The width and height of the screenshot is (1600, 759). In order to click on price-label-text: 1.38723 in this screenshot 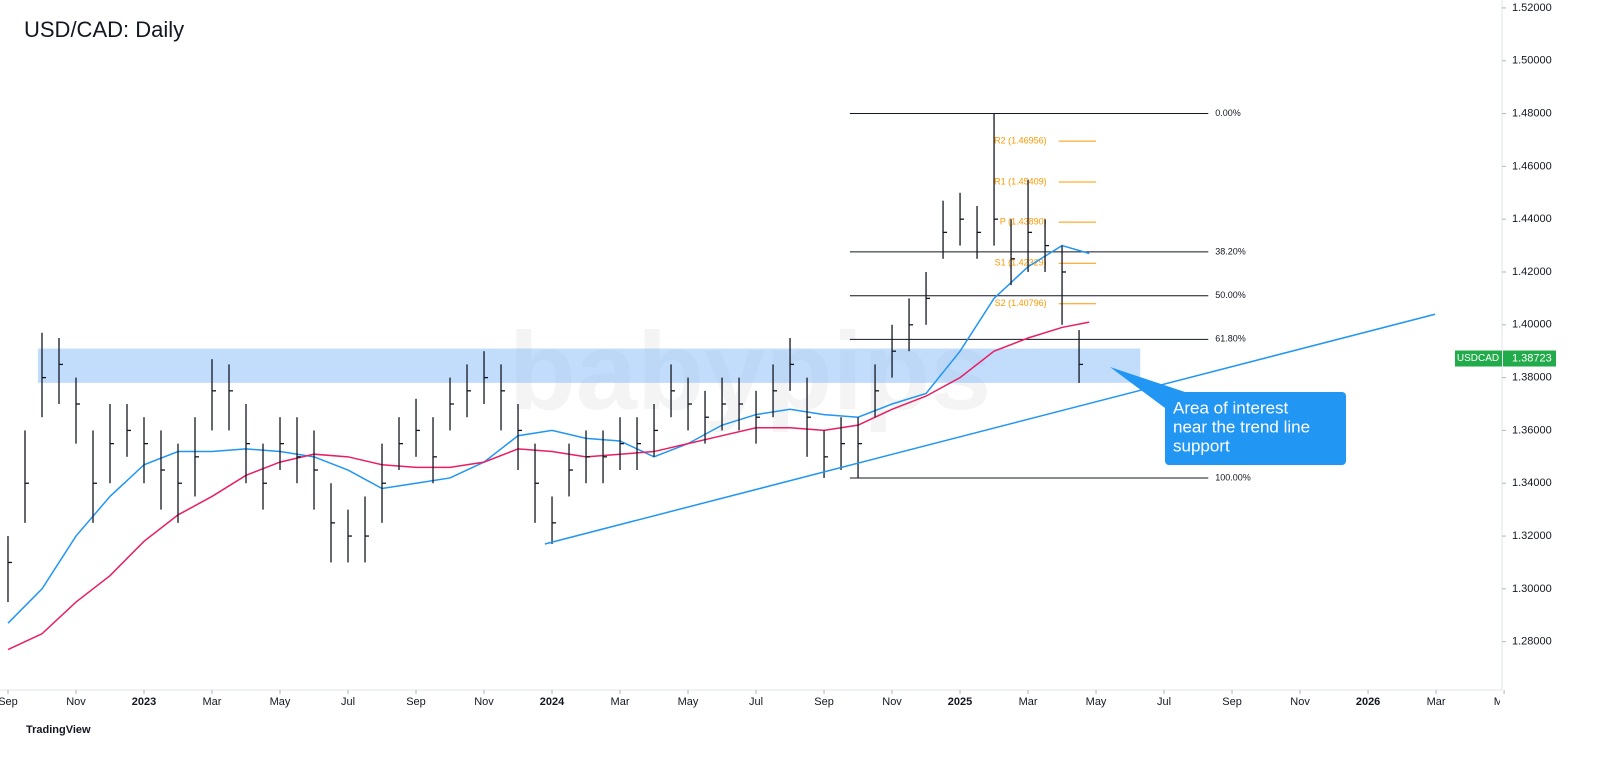, I will do `click(1532, 358)`.